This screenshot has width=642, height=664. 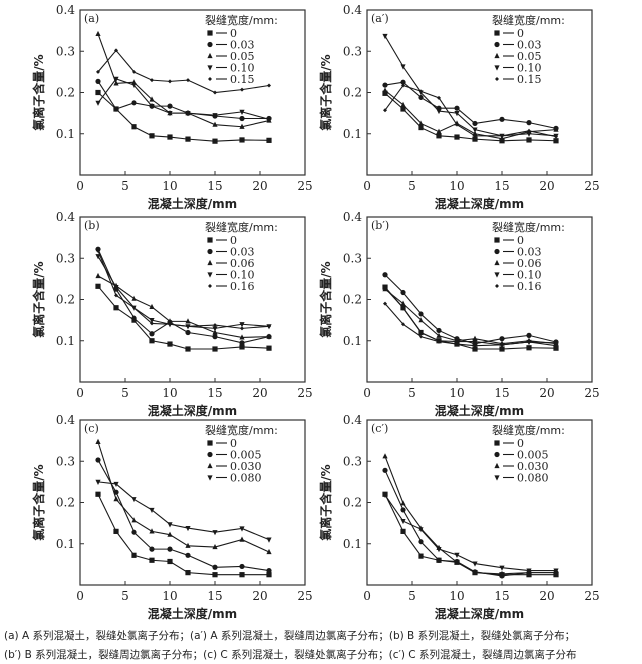 What do you see at coordinates (210, 79) in the screenshot?
I see `legend-marker-diamond` at bounding box center [210, 79].